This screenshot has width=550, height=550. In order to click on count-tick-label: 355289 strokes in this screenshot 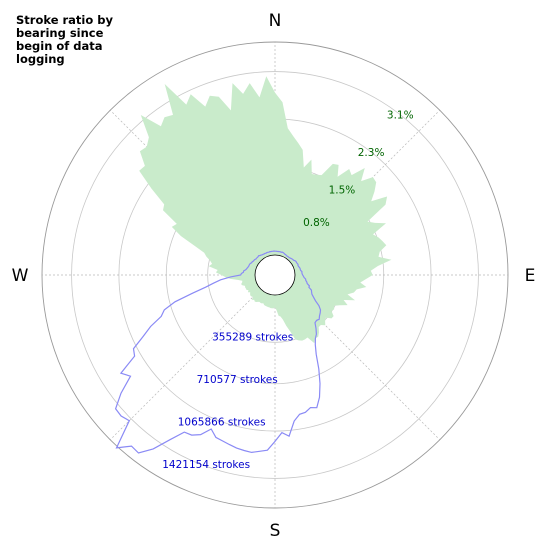, I will do `click(252, 337)`.